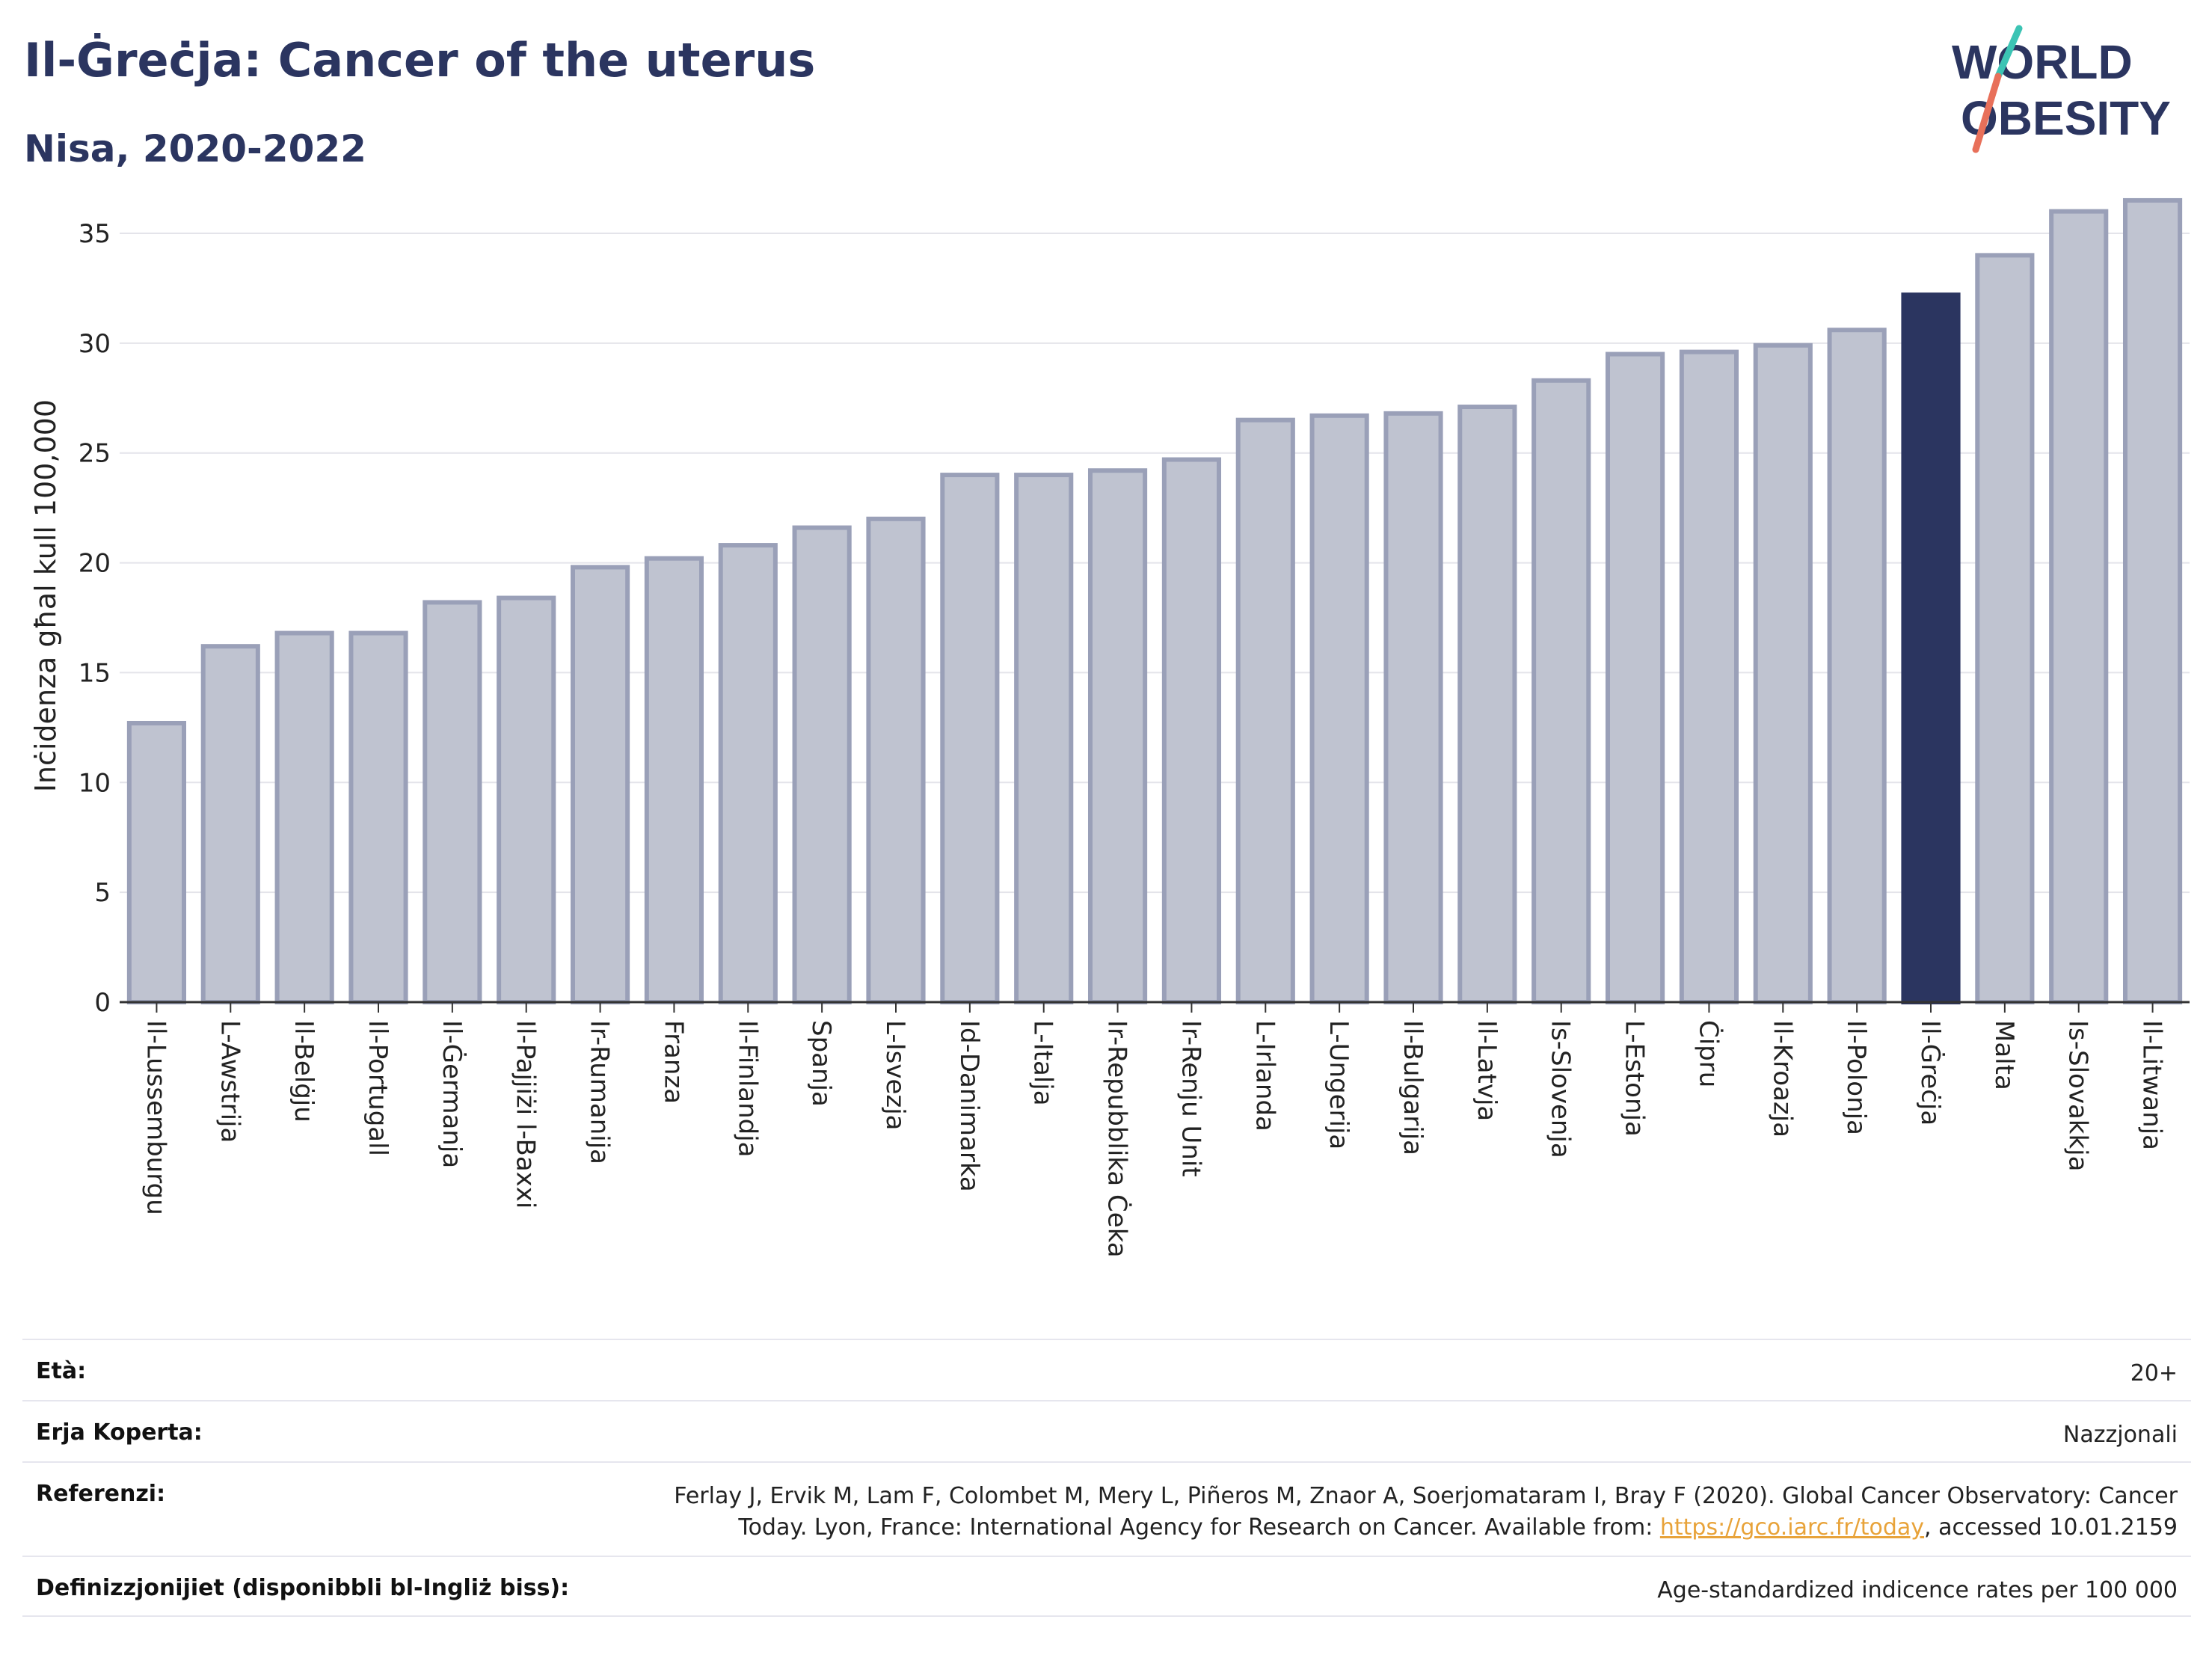  Describe the element at coordinates (1117, 1139) in the screenshot. I see `x-tick-label: Ir-Repubblika Ċeka` at that location.